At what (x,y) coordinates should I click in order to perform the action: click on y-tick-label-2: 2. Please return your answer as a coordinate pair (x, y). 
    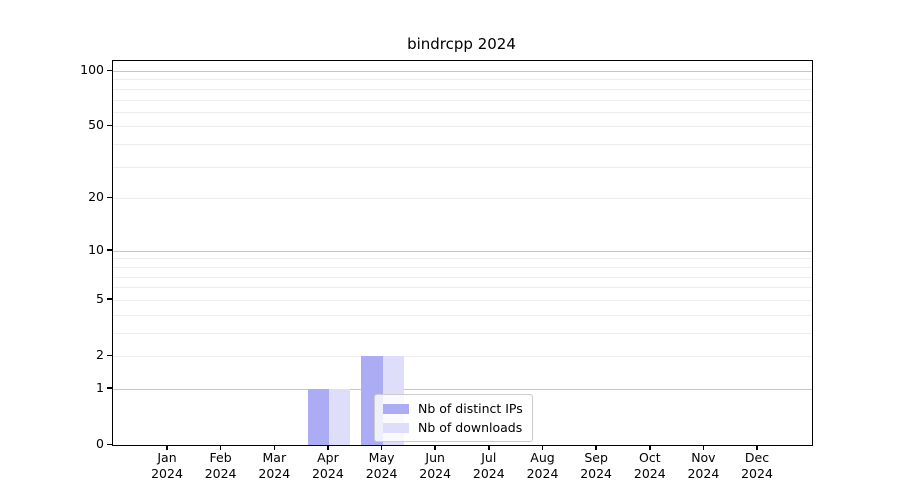
    Looking at the image, I should click on (100, 354).